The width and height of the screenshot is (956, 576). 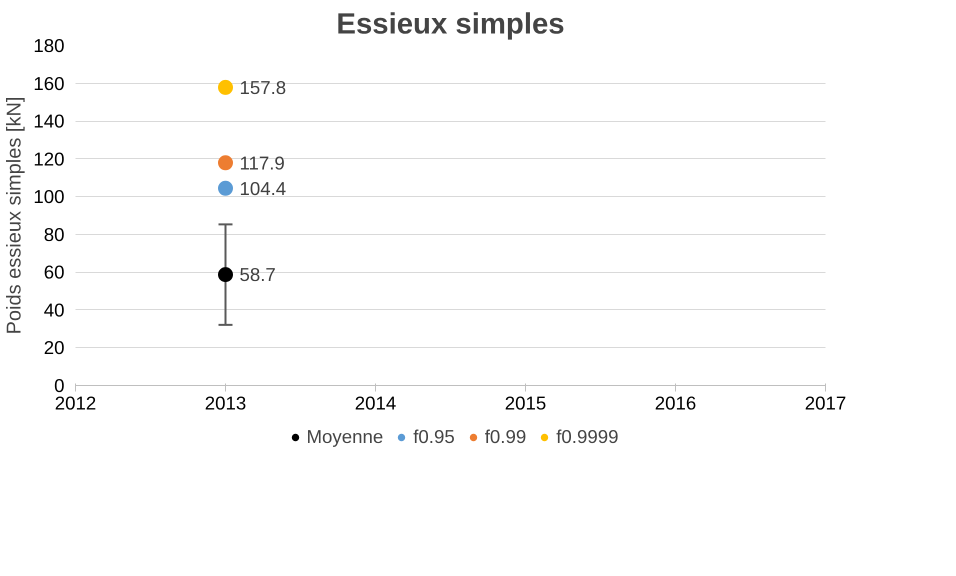 I want to click on data-label: 157.8, so click(x=263, y=87).